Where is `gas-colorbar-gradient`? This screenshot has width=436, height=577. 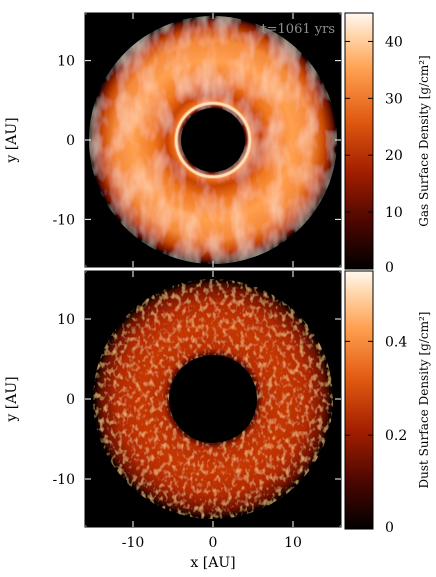
gas-colorbar-gradient is located at coordinates (359, 141).